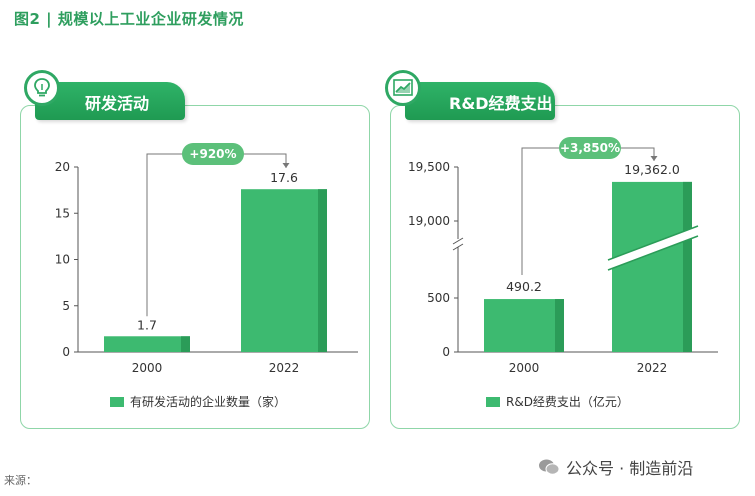  I want to click on panel-header-label: 研发活动, so click(117, 103).